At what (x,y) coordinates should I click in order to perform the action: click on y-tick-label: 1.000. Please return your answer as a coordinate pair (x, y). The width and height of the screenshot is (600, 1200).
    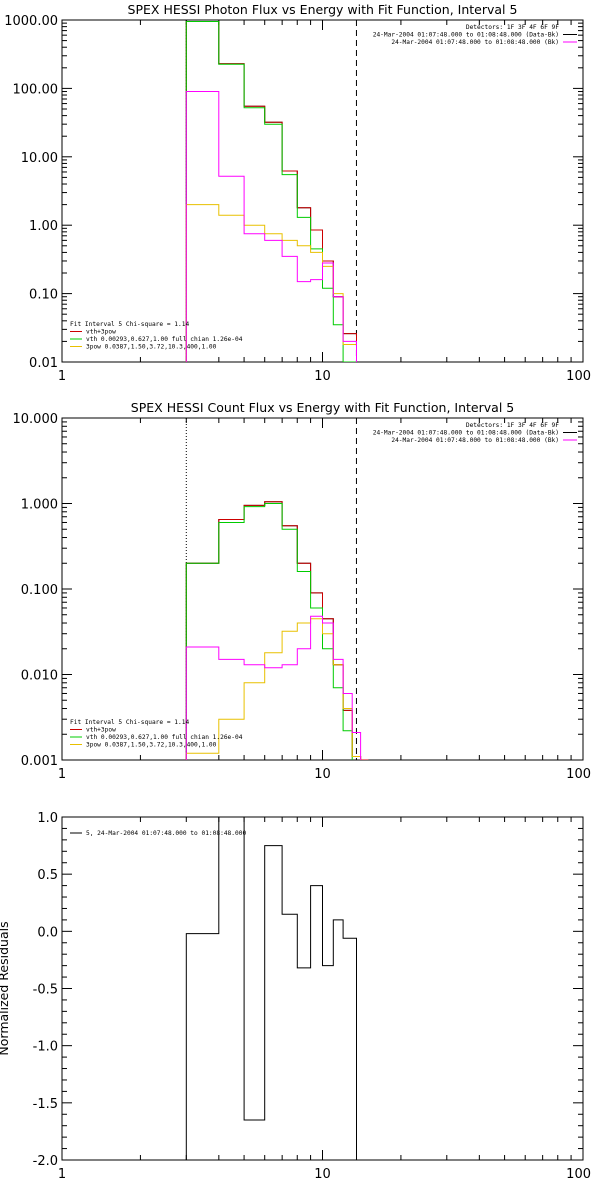
    Looking at the image, I should click on (39, 505).